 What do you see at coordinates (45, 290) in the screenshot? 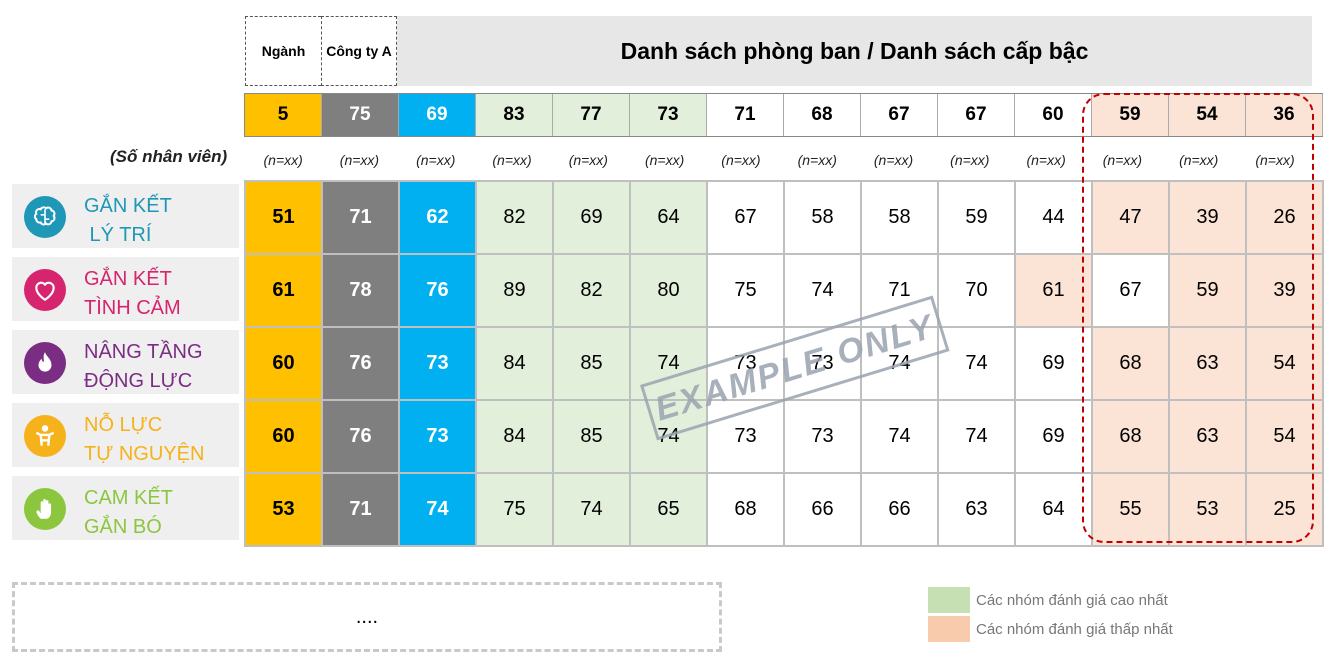
I see `heart-icon` at bounding box center [45, 290].